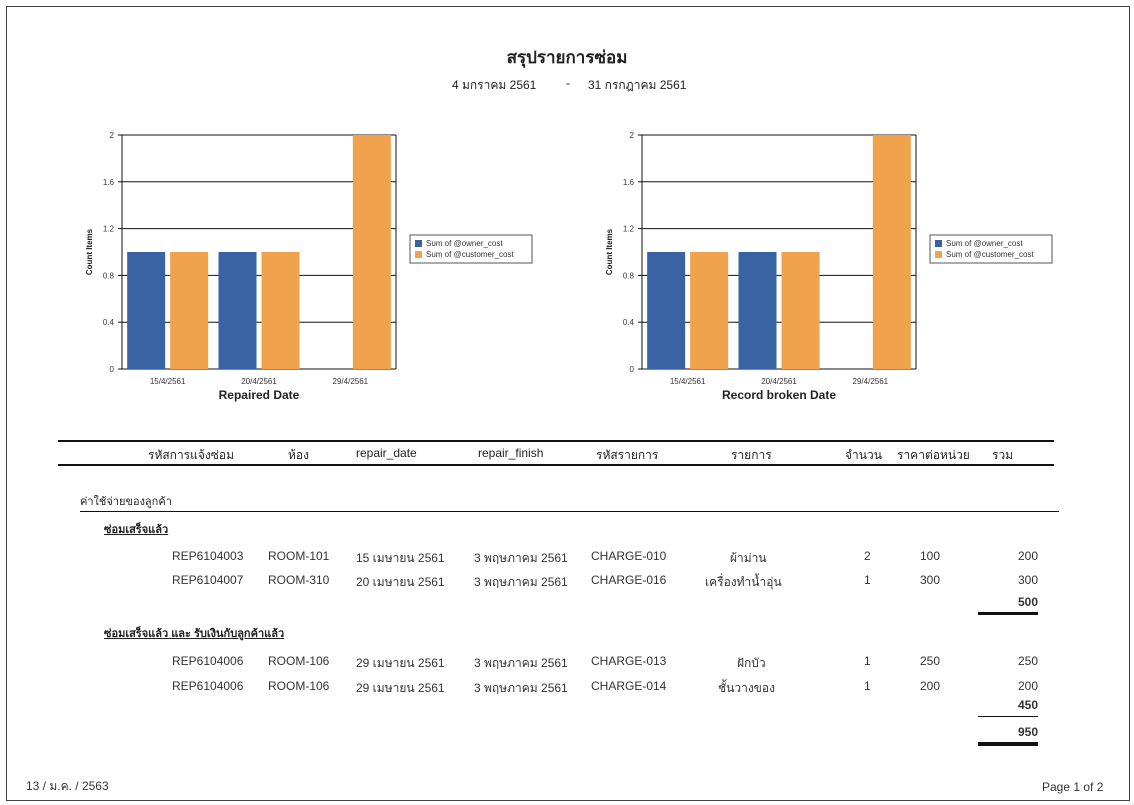  I want to click on cell-unit-price: 250, so click(930, 661).